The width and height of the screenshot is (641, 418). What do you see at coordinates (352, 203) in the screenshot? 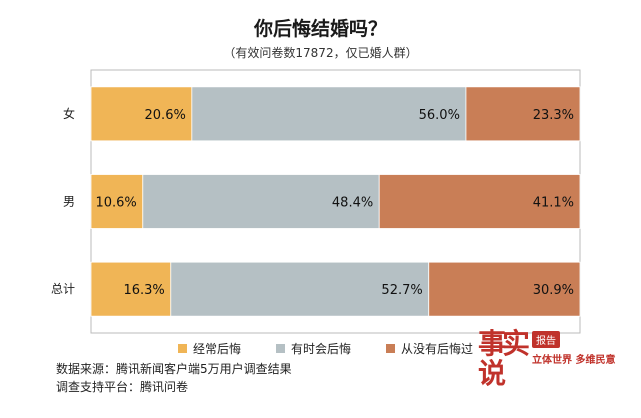
I see `data-label: 48.4%` at bounding box center [352, 203].